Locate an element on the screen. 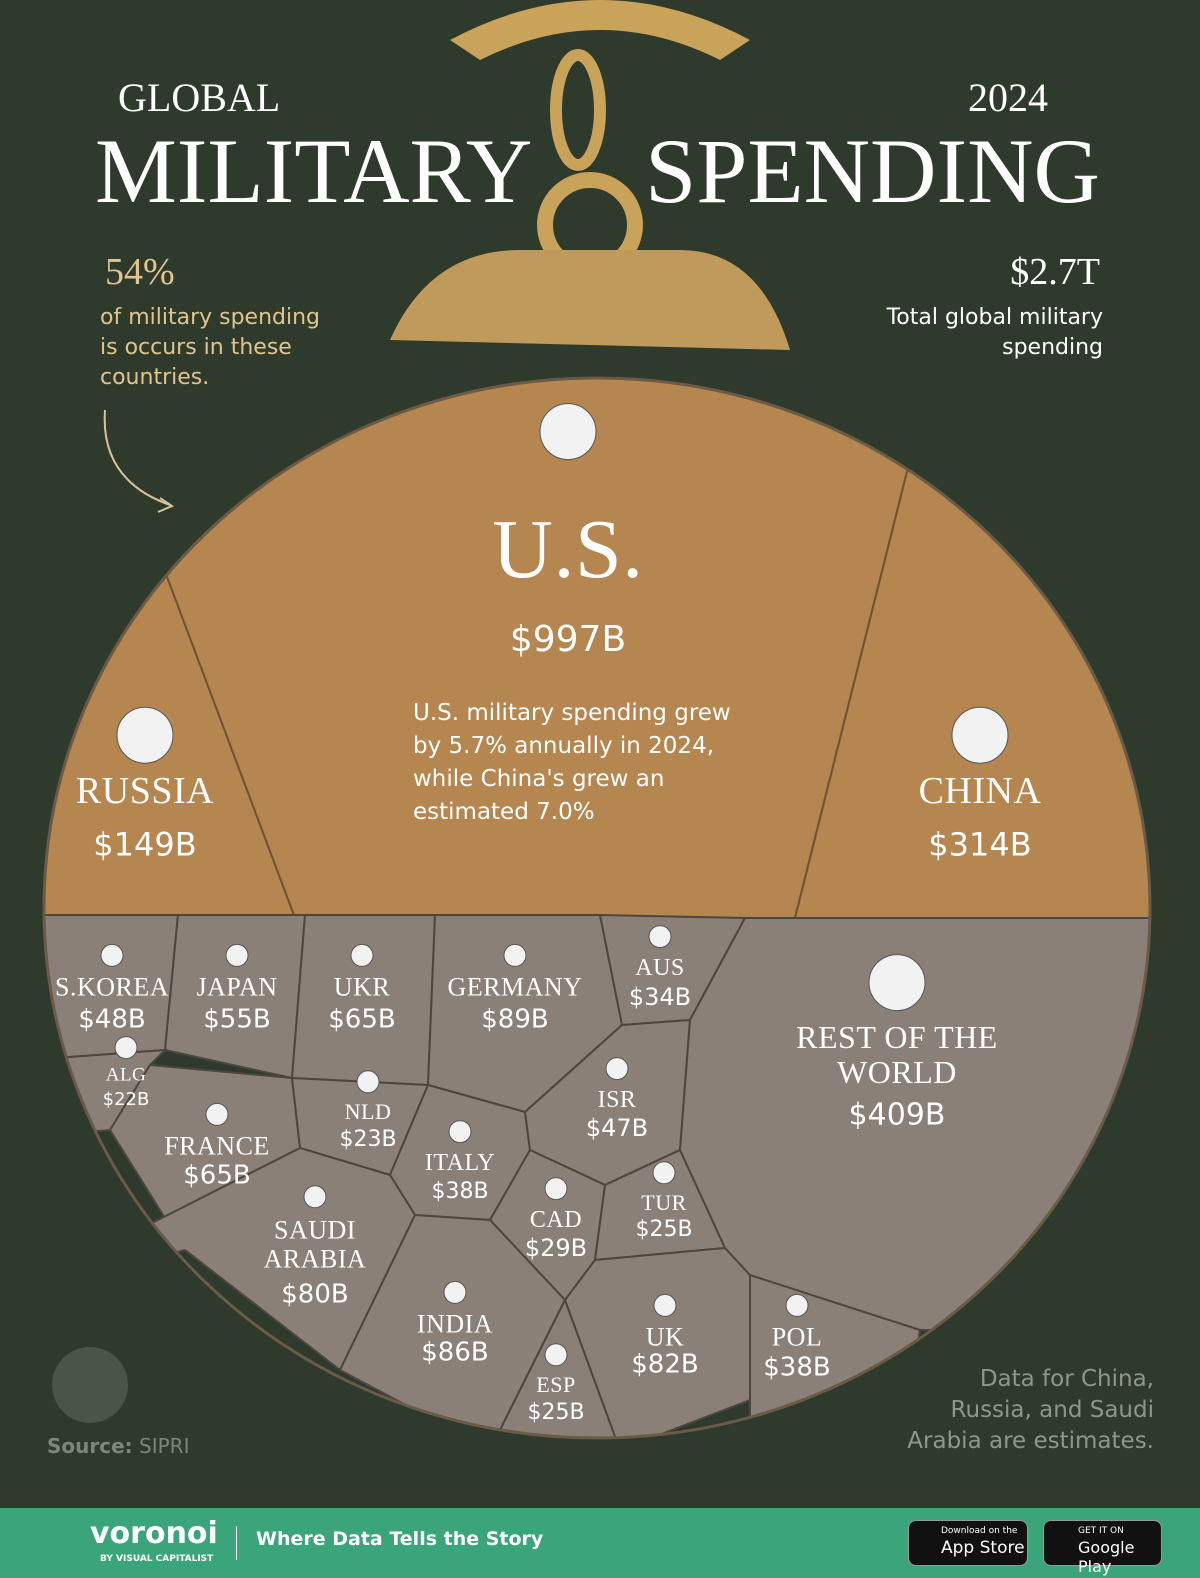  medal-clasp is located at coordinates (590, 300).